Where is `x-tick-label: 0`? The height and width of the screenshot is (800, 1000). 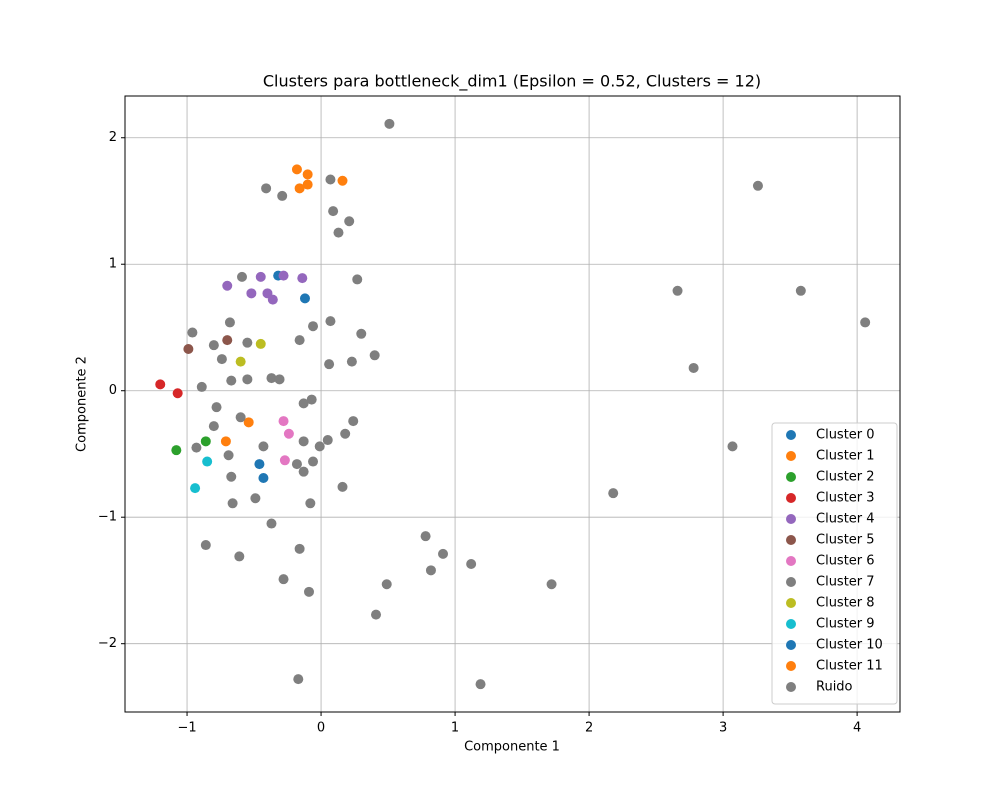
x-tick-label: 0 is located at coordinates (321, 728).